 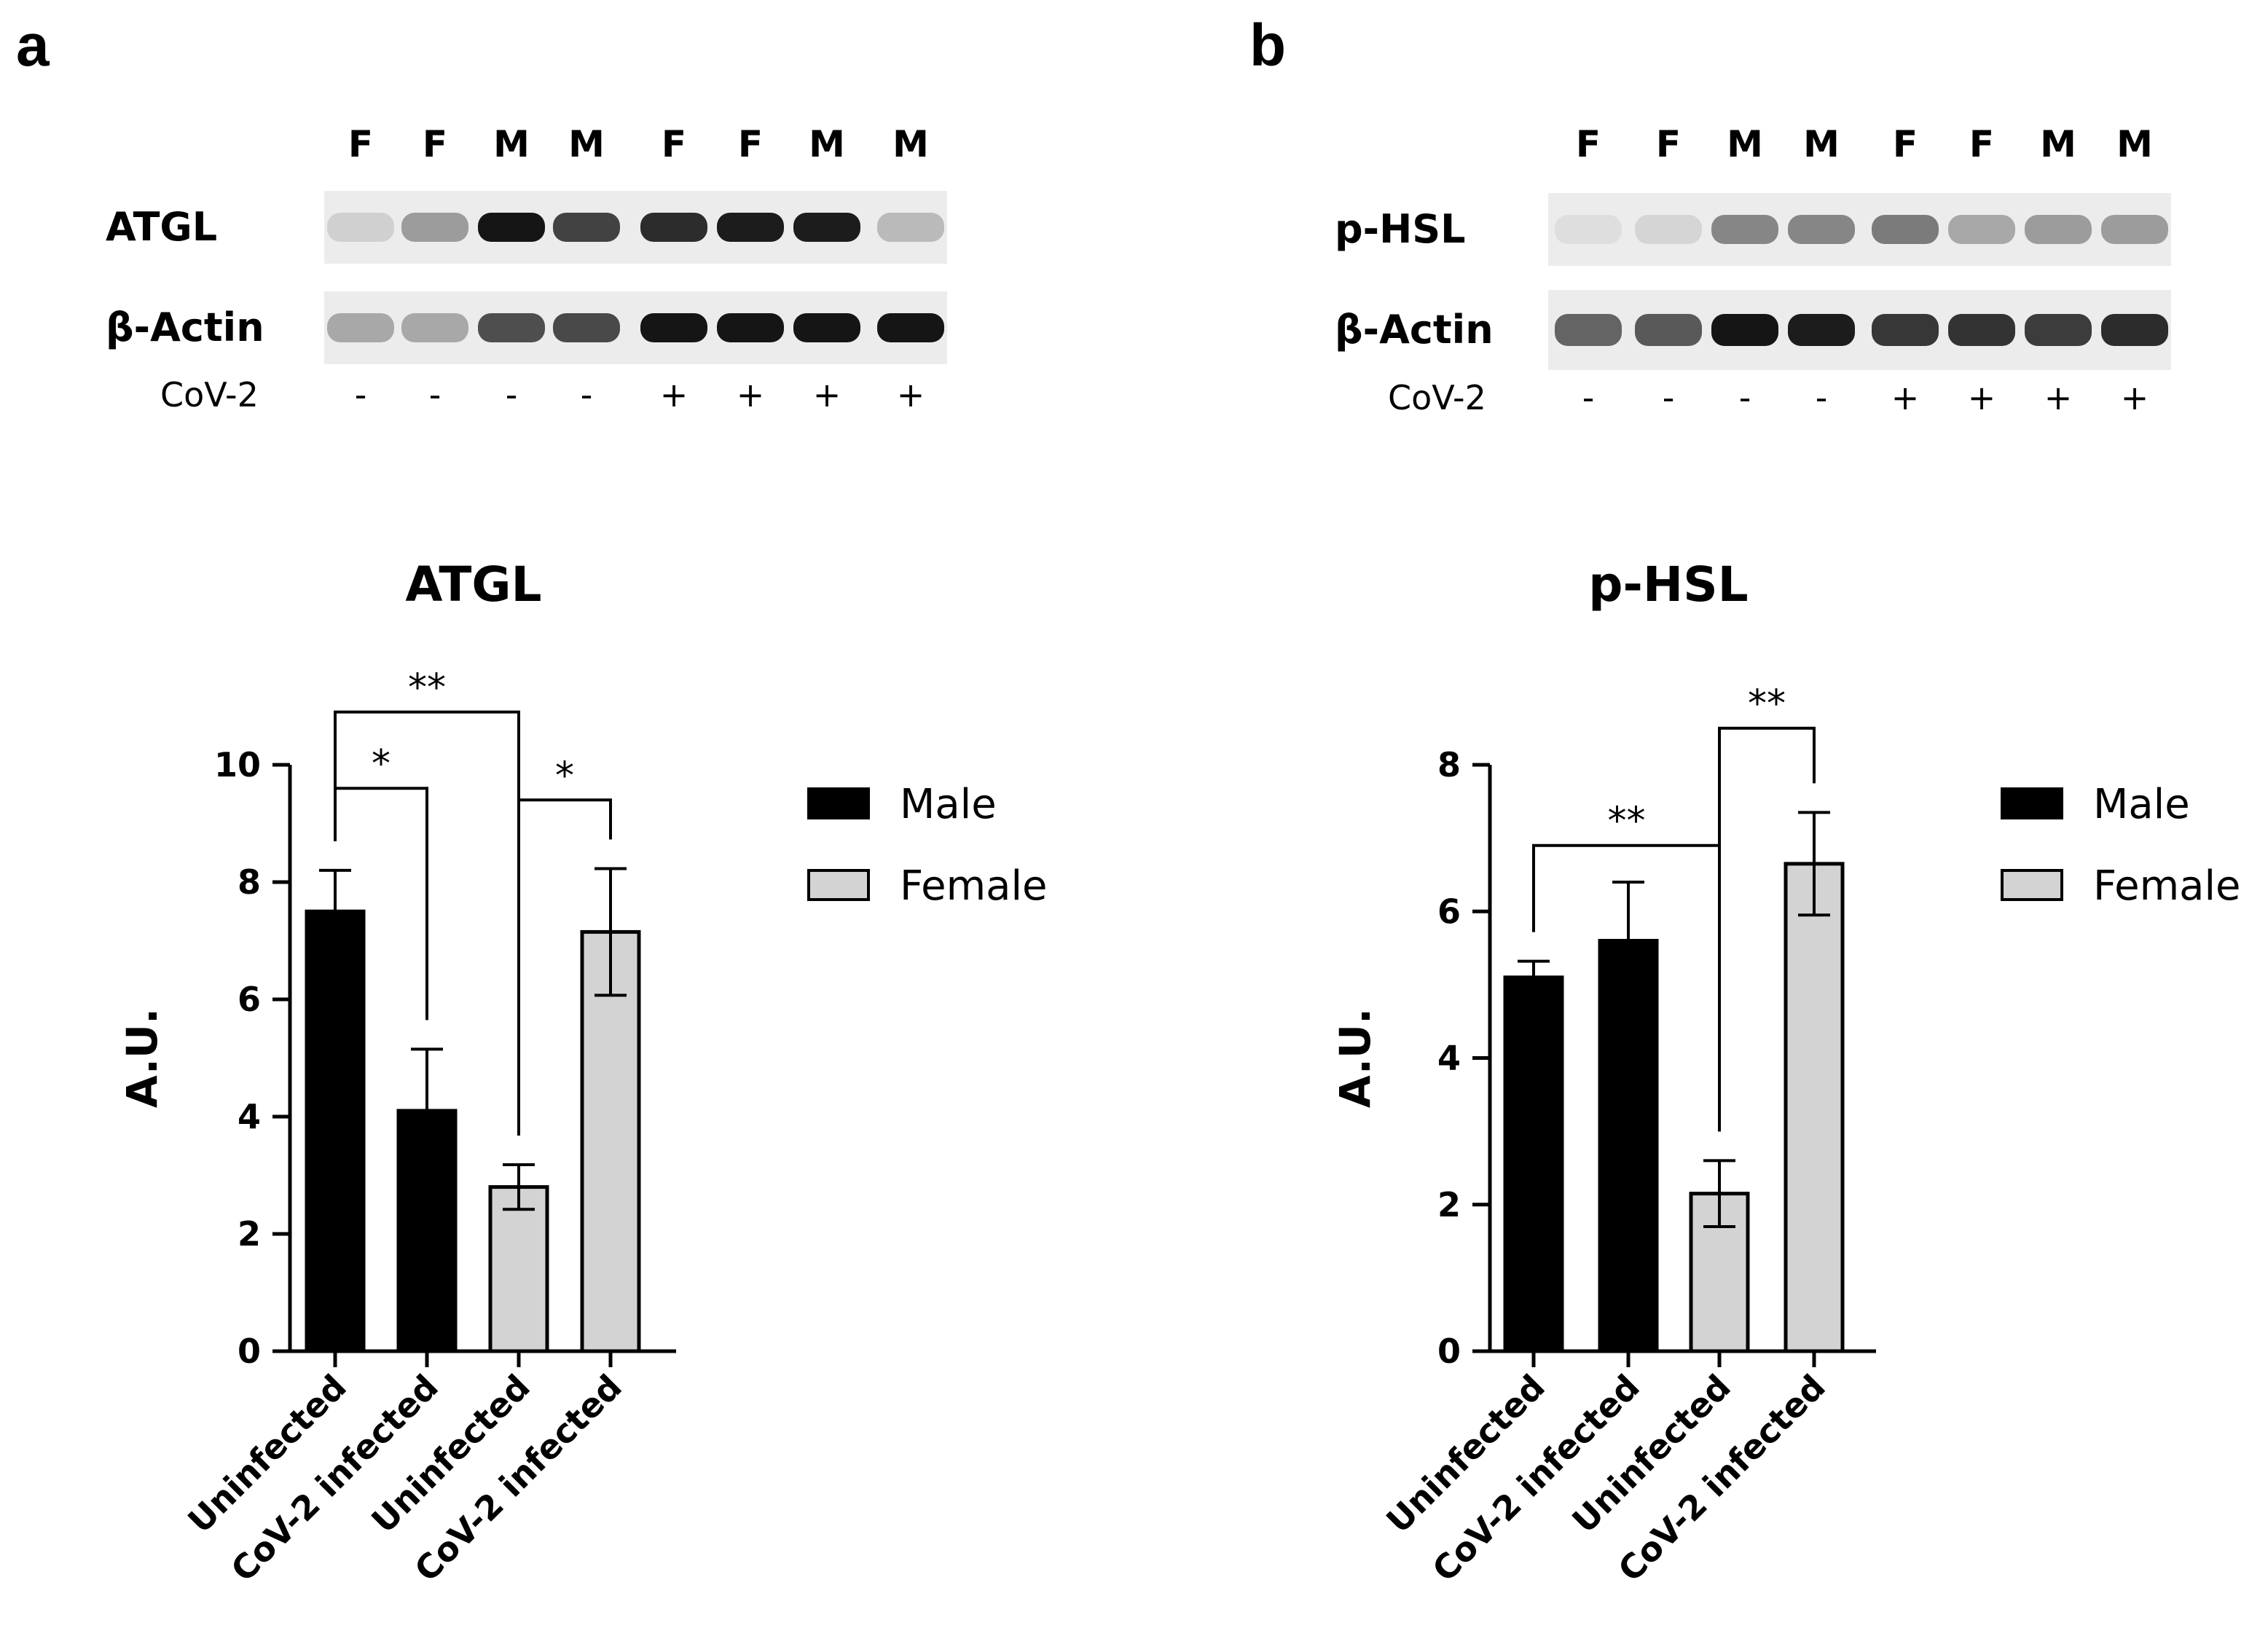 I want to click on blot-row-label-1: ATGL, so click(x=161, y=227).